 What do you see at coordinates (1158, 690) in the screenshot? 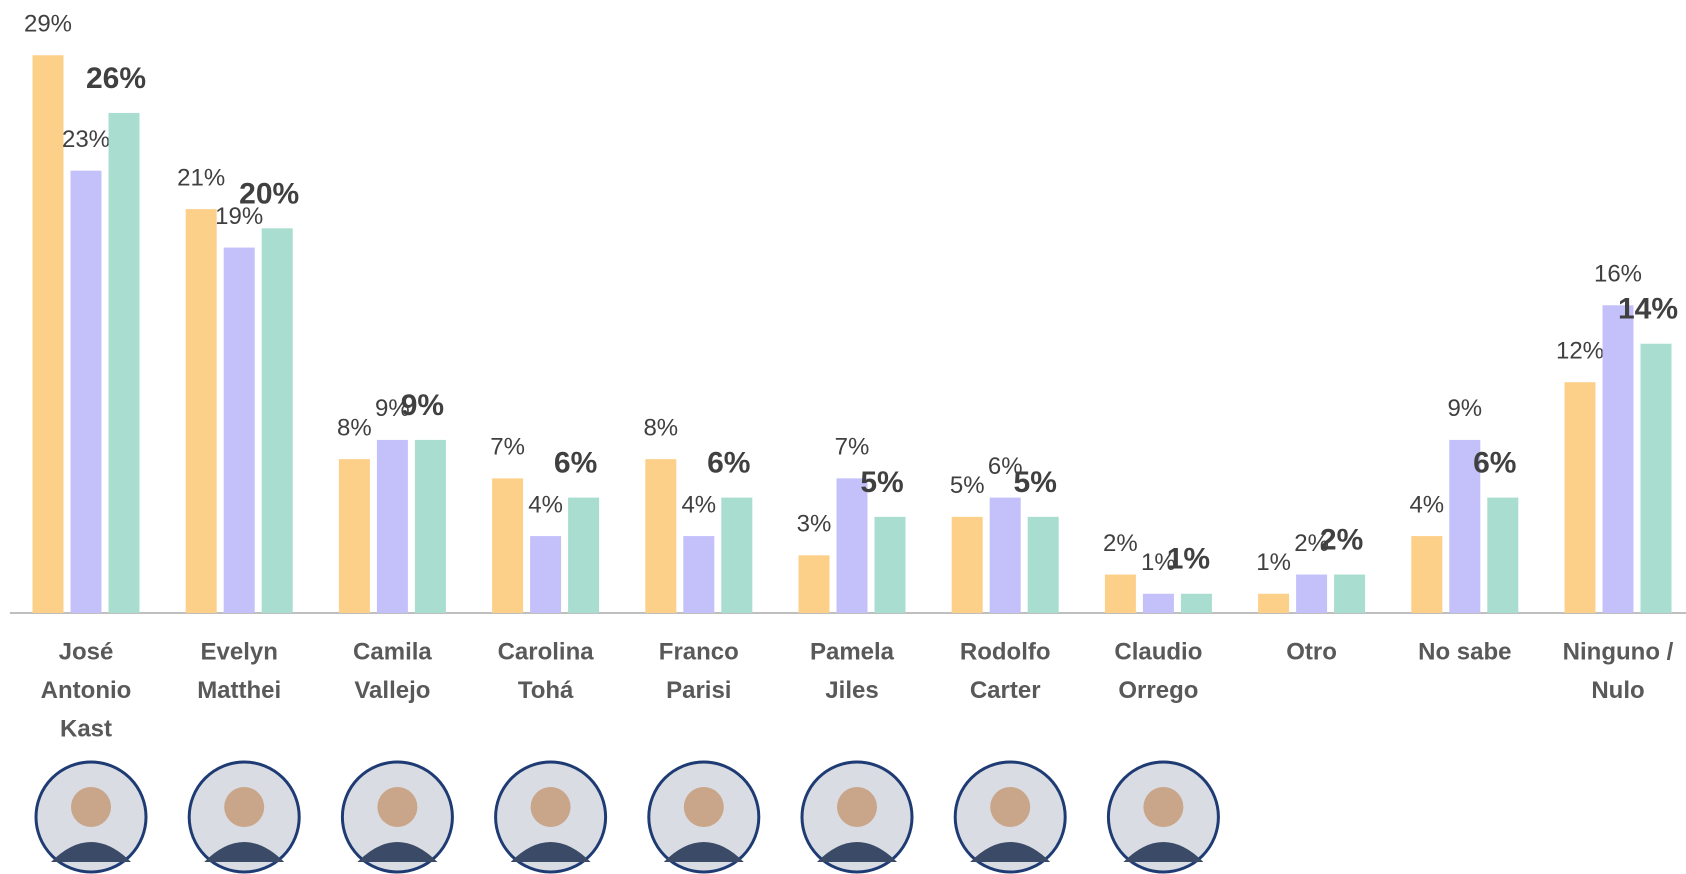
I see `x-tick-label: Orrego` at bounding box center [1158, 690].